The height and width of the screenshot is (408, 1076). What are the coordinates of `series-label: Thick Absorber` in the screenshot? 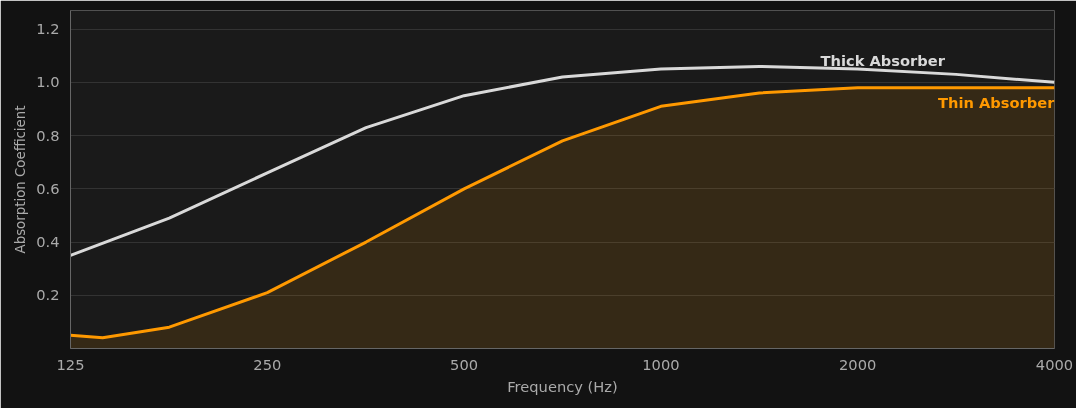 It's located at (883, 61).